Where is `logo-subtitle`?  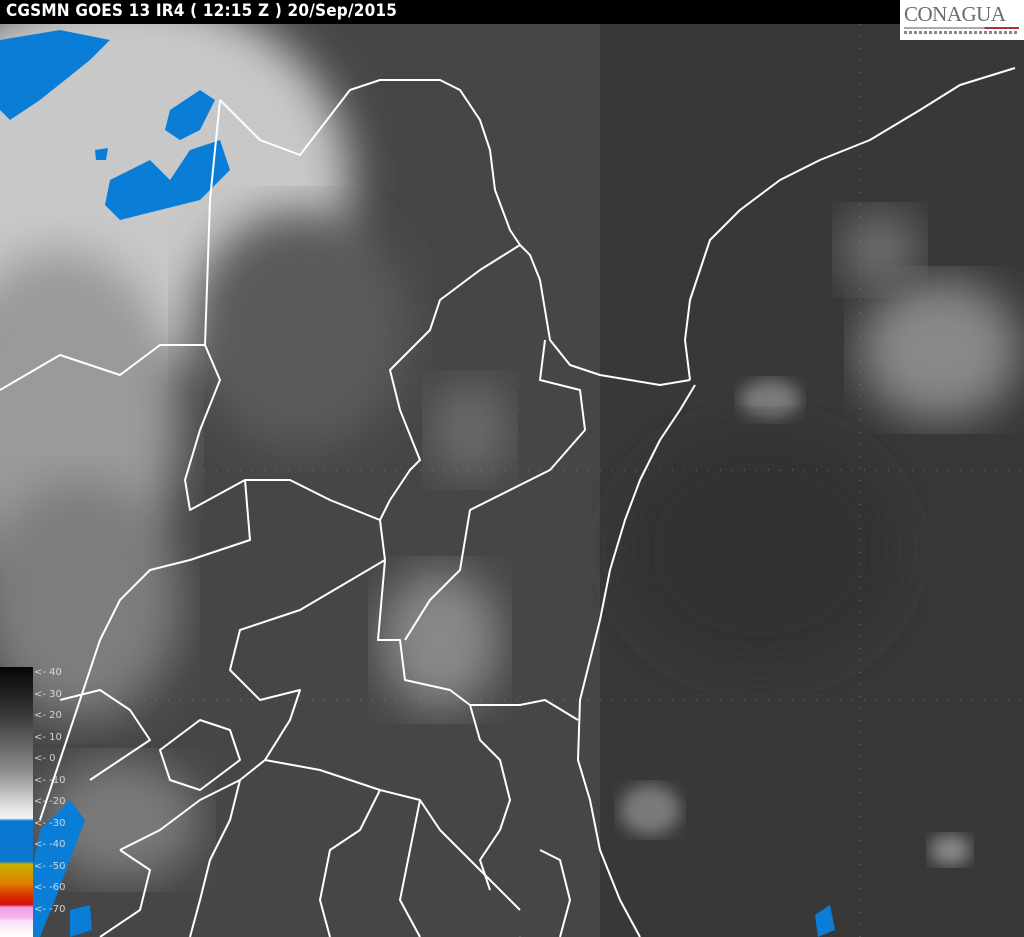 logo-subtitle is located at coordinates (961, 32).